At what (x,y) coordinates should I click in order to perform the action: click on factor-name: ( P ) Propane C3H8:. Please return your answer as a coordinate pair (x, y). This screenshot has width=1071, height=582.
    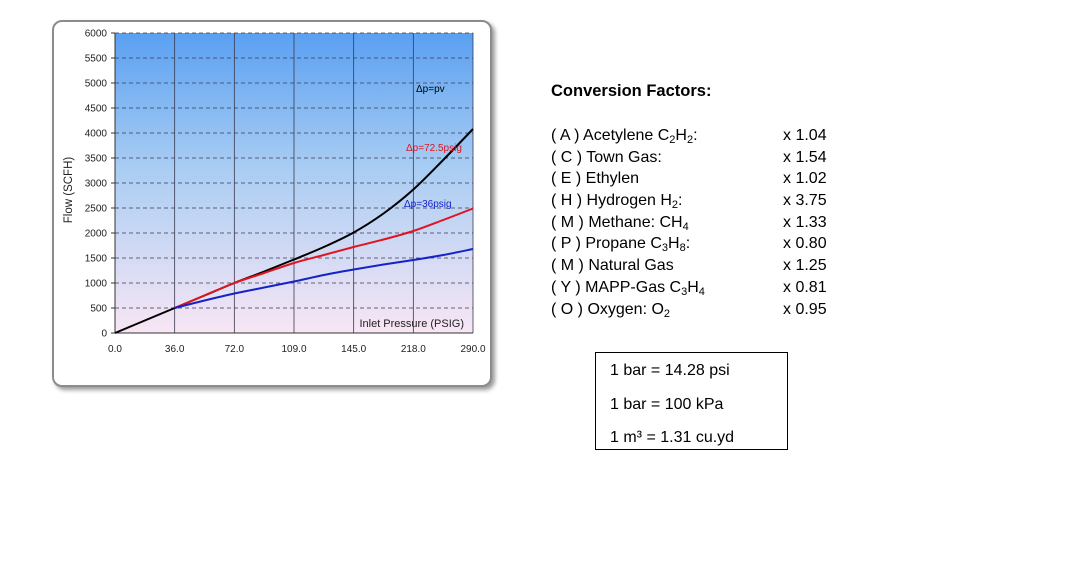
    Looking at the image, I should click on (621, 245).